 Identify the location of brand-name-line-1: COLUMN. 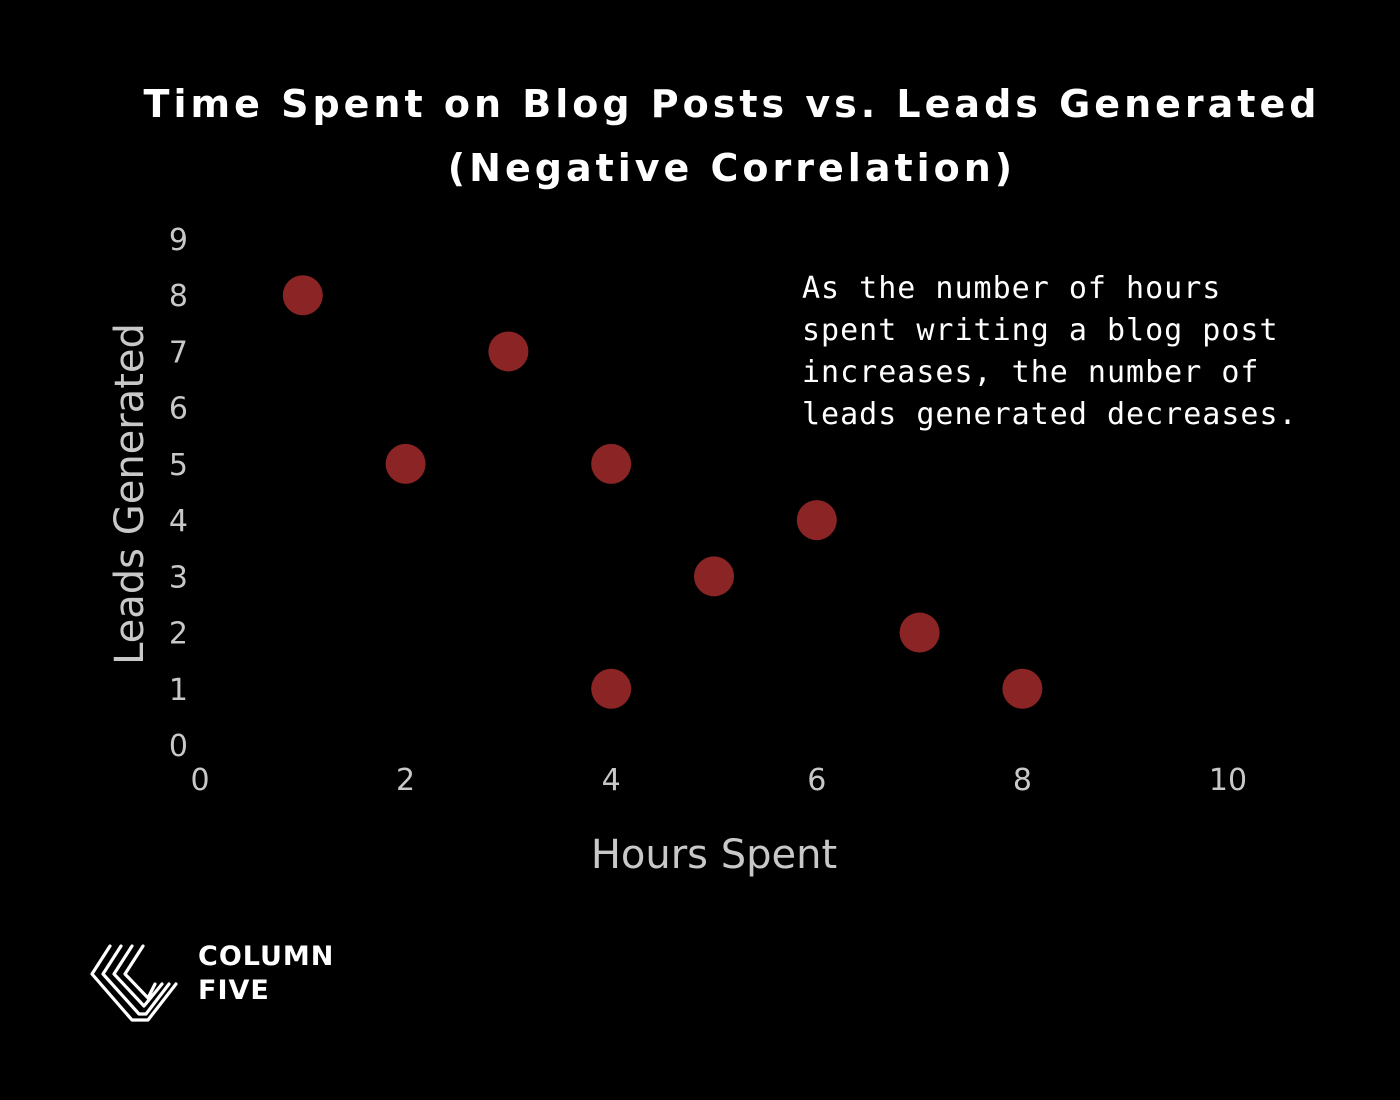
(266, 956).